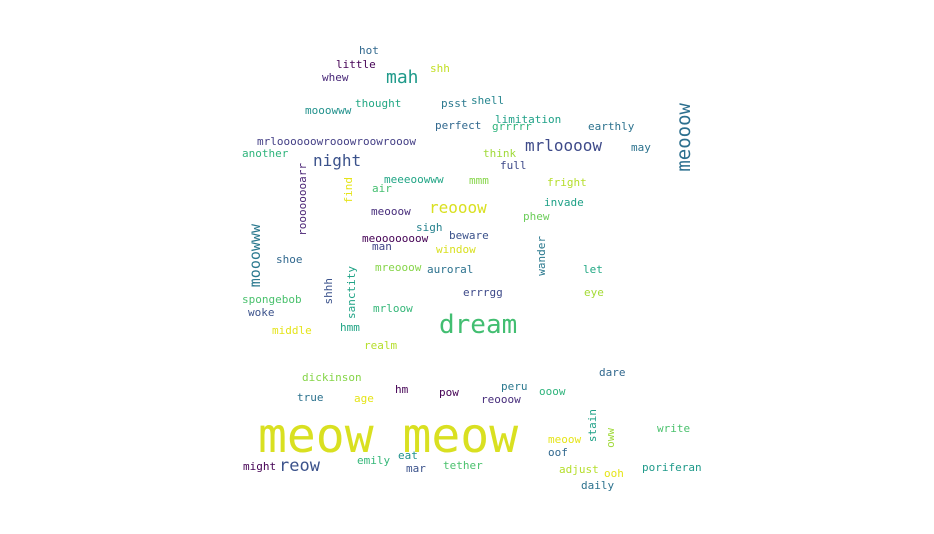 The height and width of the screenshot is (534, 934). What do you see at coordinates (479, 180) in the screenshot?
I see `word-30: mmm` at bounding box center [479, 180].